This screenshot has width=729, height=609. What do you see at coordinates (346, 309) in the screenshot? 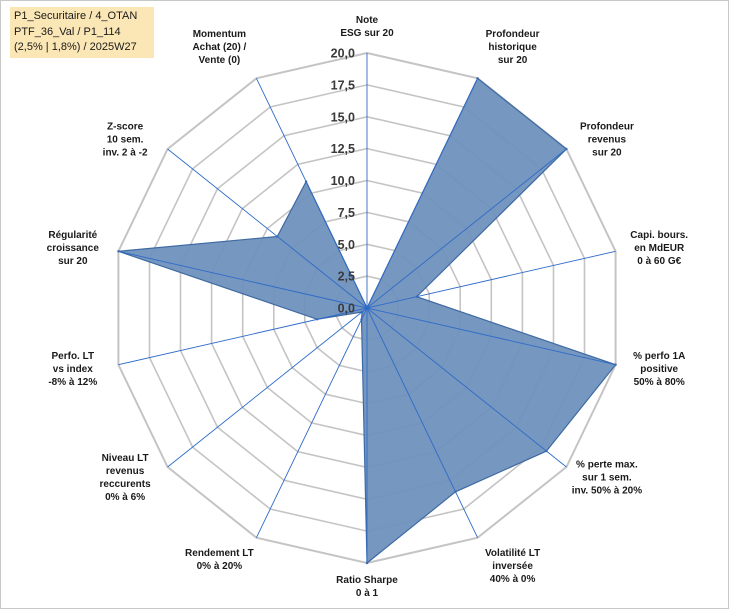
I see `tick-label-0: 0,0` at bounding box center [346, 309].